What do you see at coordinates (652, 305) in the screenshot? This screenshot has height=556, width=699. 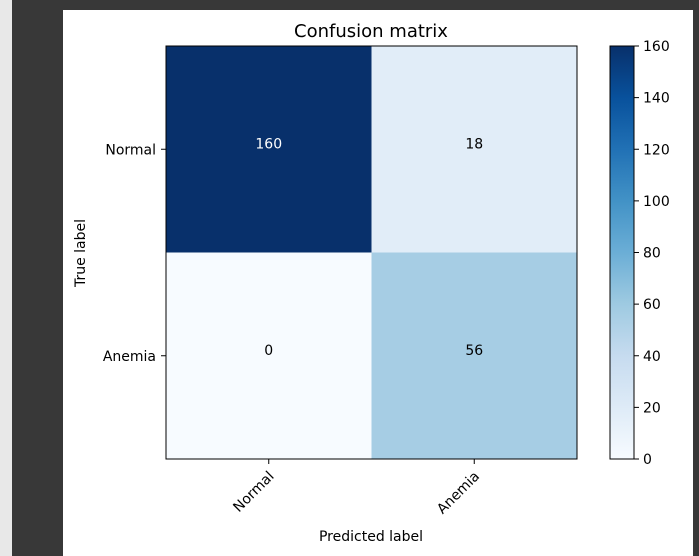 I see `colorbar-tick-label: 60` at bounding box center [652, 305].